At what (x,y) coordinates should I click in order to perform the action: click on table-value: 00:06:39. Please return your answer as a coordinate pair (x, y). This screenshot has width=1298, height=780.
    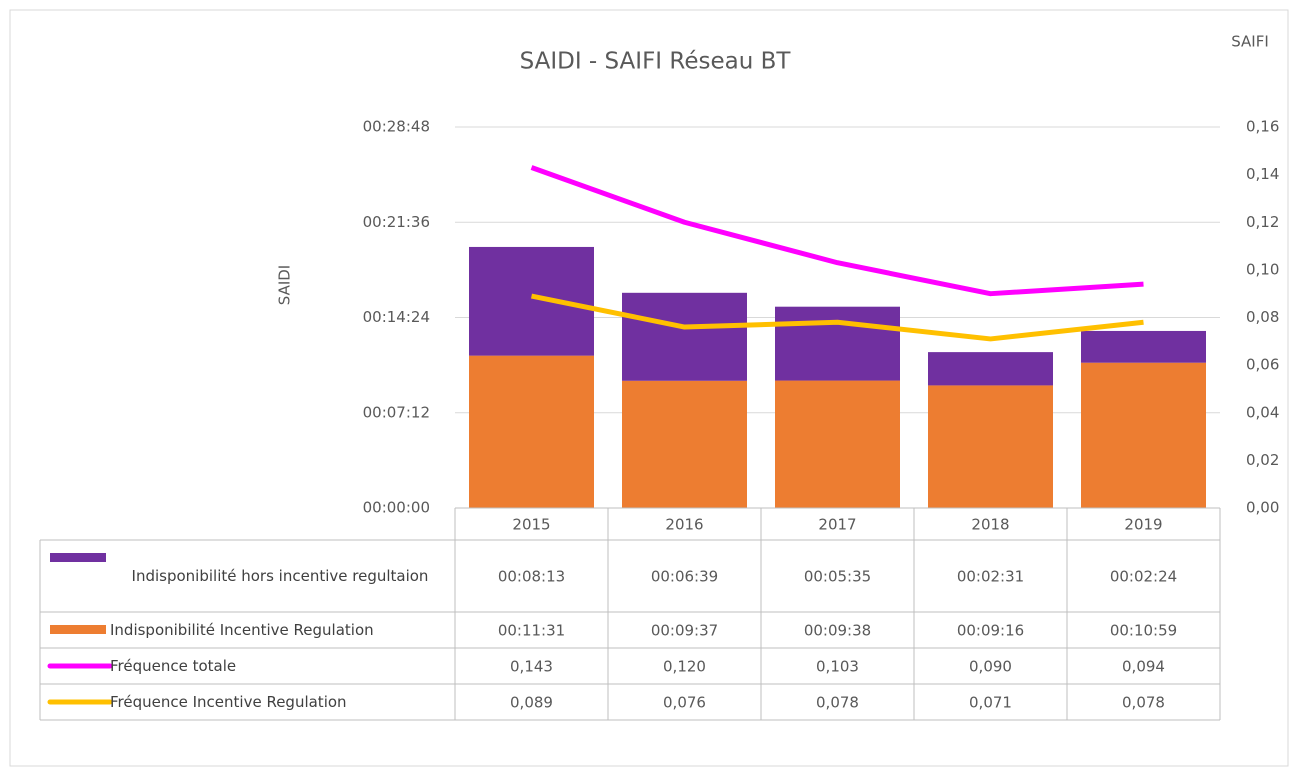
    Looking at the image, I should click on (684, 577).